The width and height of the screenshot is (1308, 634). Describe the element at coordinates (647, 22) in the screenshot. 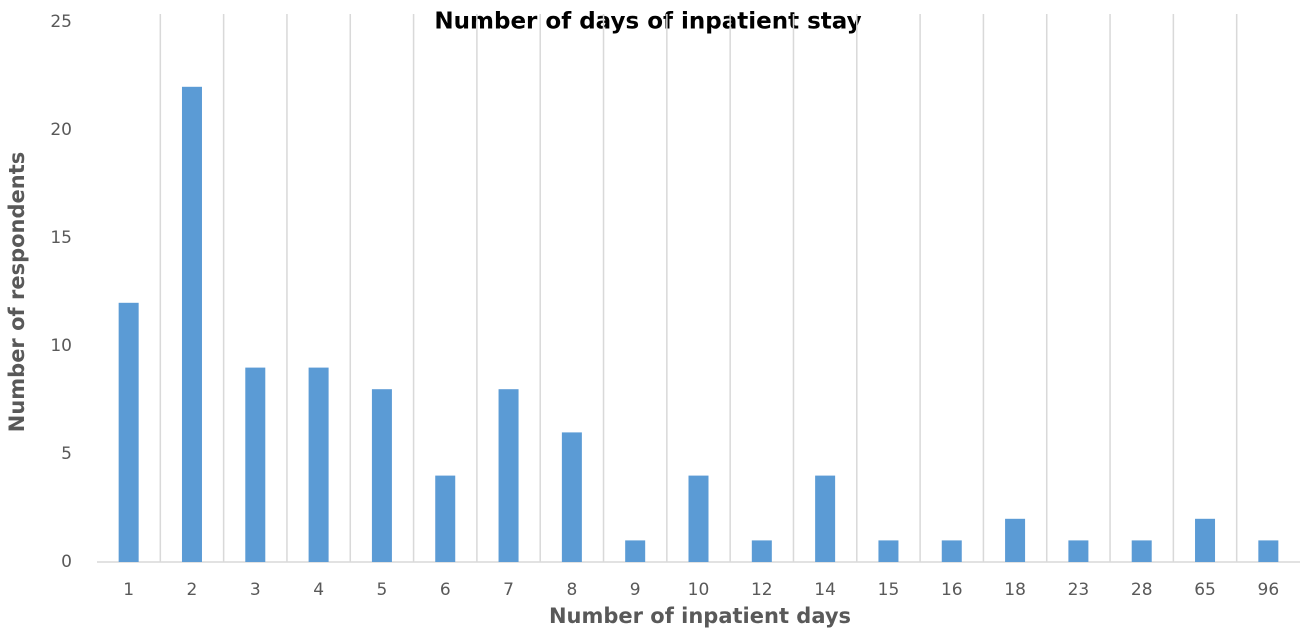

I see `chart-title: Number of days of inpatient stay` at that location.